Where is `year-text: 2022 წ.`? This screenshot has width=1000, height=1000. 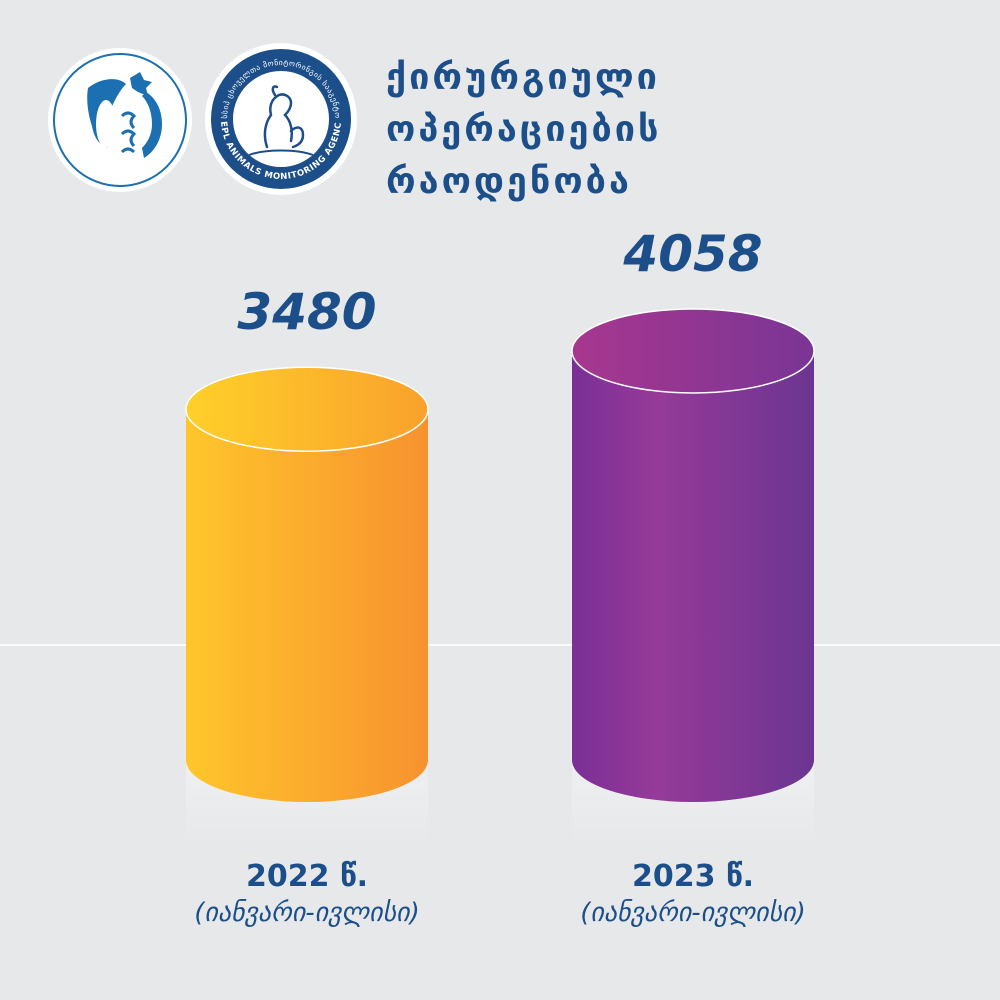
year-text: 2022 წ. is located at coordinates (307, 876).